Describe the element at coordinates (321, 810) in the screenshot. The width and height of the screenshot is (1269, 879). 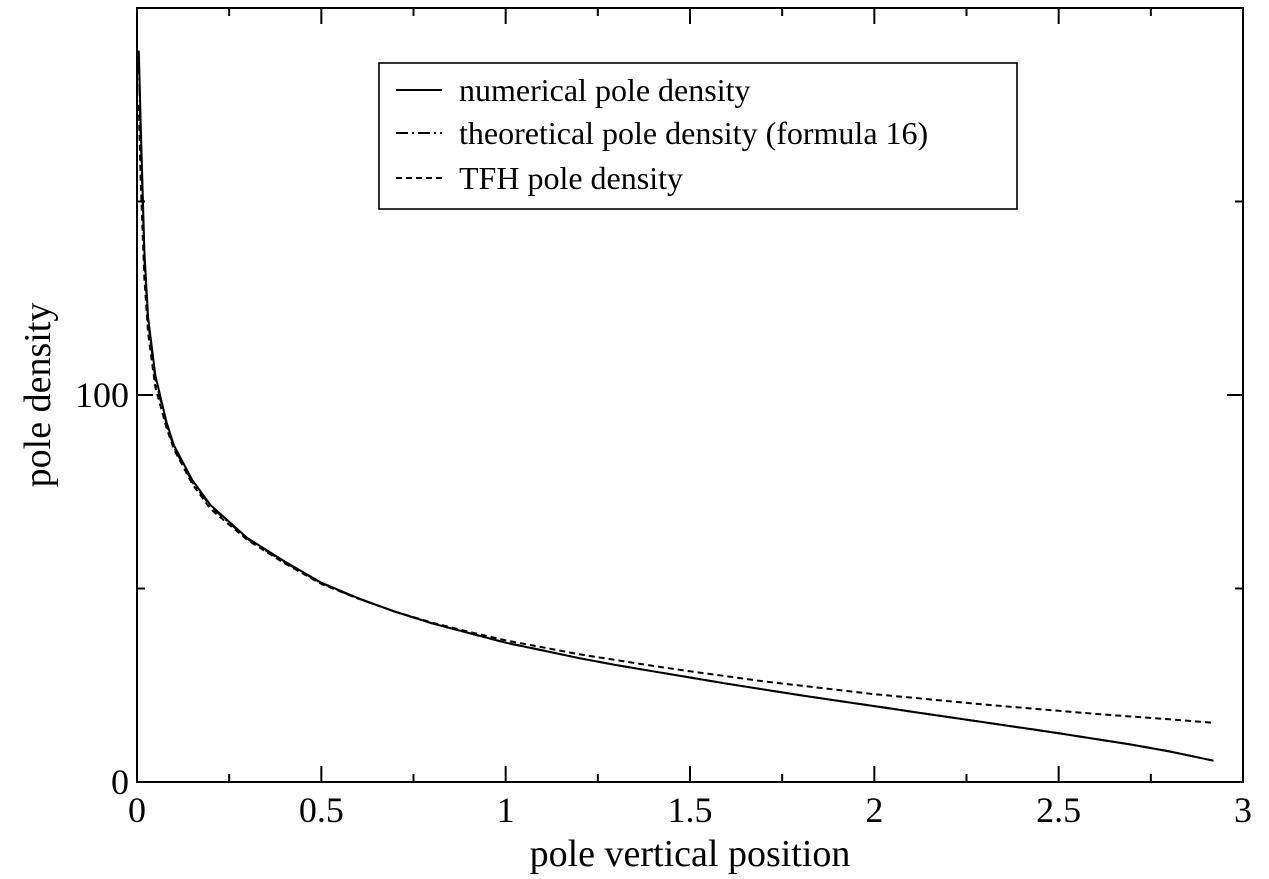
I see `x-tick-label: 0.5` at that location.